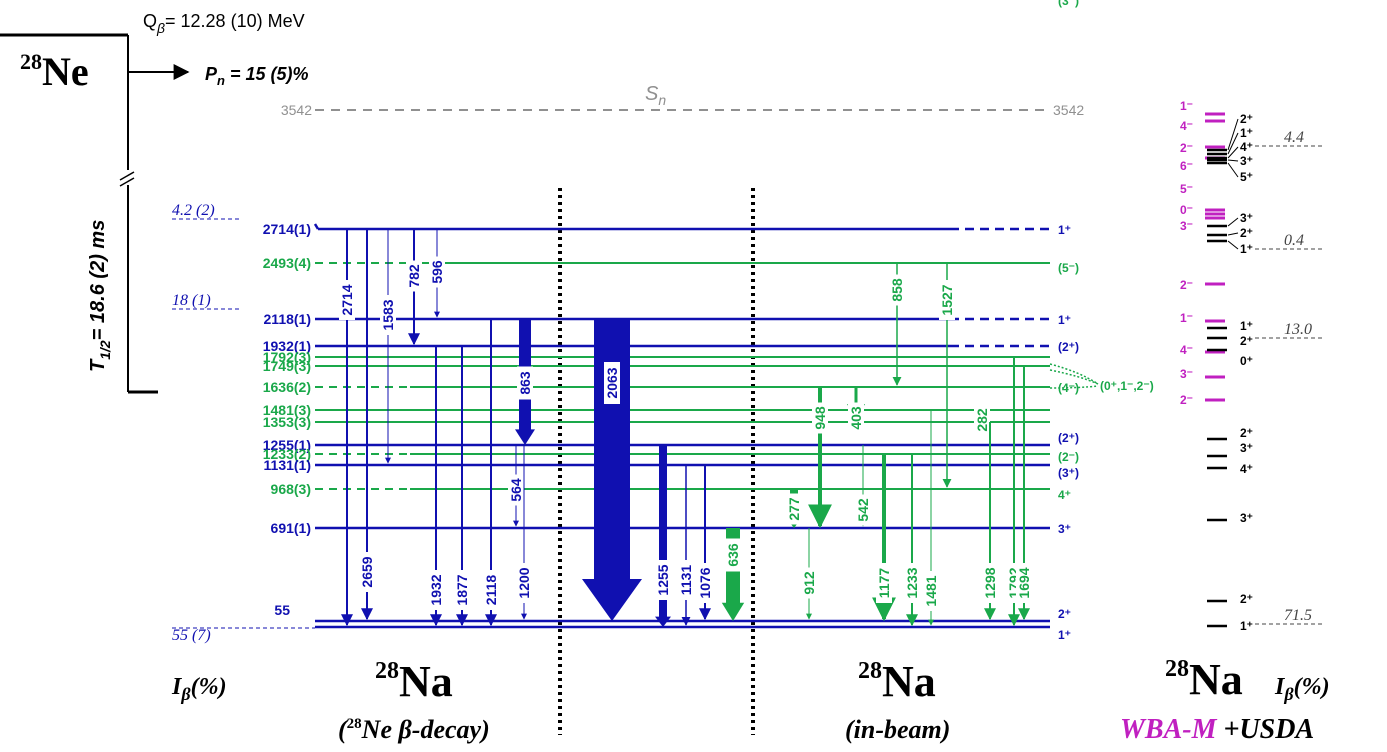 This screenshot has height=752, width=1387. Describe the element at coordinates (462, 589) in the screenshot. I see `transition-label: 1877` at that location.